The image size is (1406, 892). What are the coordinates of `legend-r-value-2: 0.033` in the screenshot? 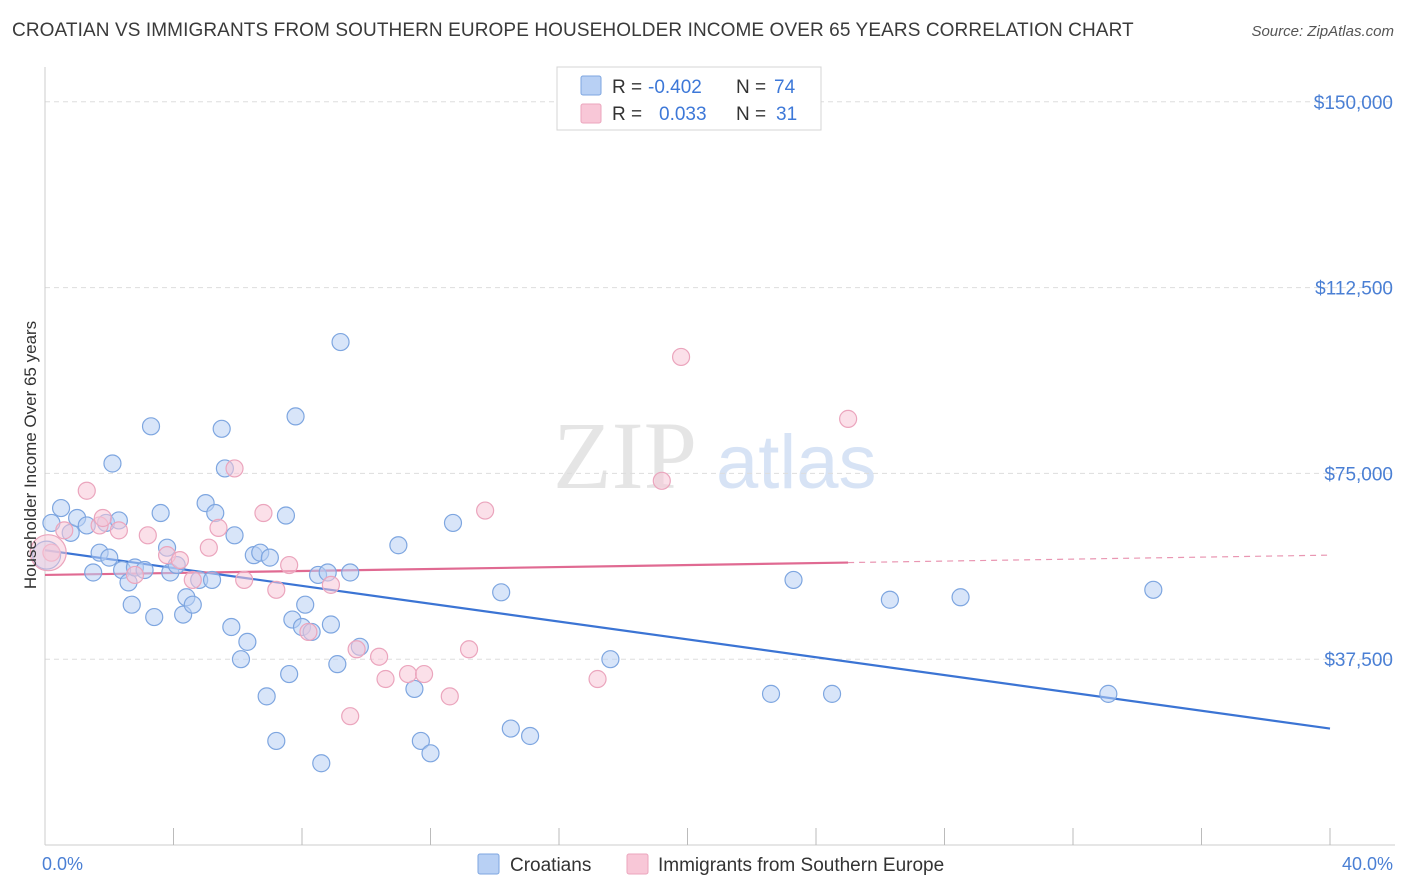 It's located at (683, 114).